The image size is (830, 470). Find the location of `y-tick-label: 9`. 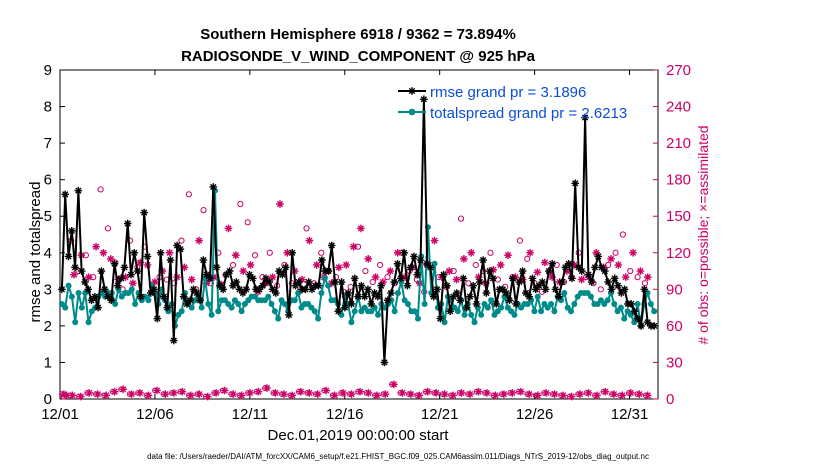

y-tick-label: 9 is located at coordinates (48, 70).